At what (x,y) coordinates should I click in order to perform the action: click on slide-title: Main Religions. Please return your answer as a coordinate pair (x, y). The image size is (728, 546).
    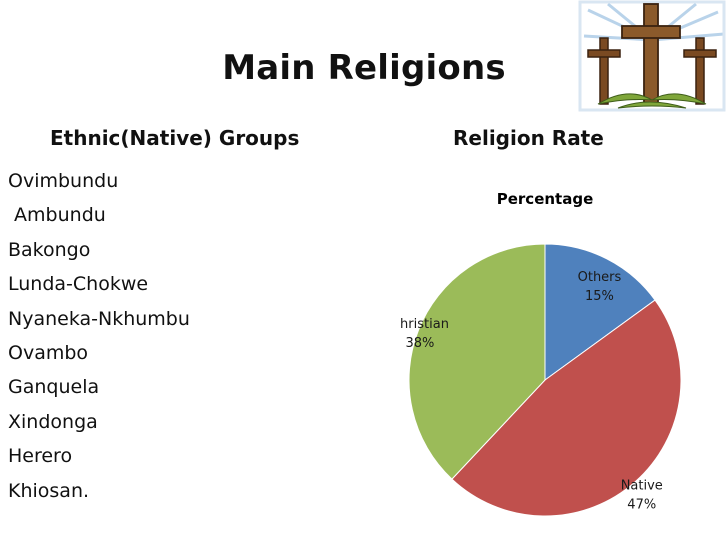
    Looking at the image, I should click on (364, 68).